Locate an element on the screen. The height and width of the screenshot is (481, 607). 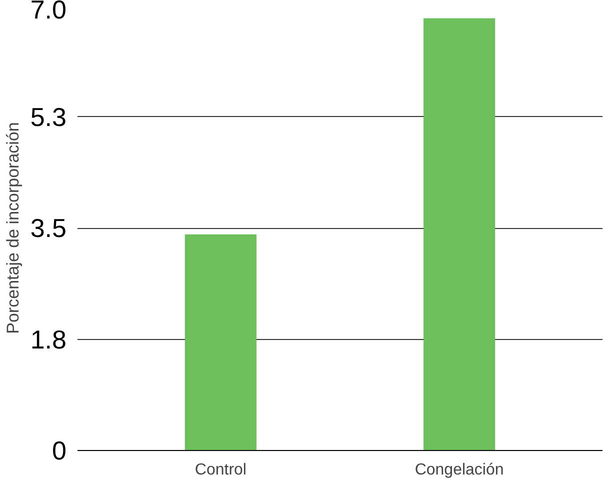
x-tick-label: Congelación is located at coordinates (459, 470).